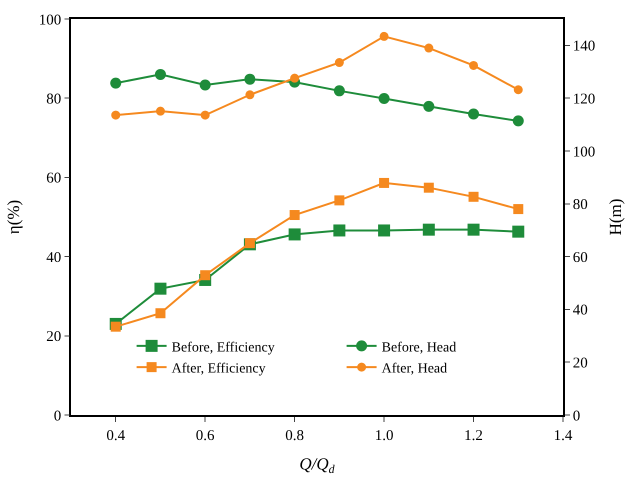 This screenshot has width=634, height=483. I want to click on y-tick-label: 100, so click(50, 20).